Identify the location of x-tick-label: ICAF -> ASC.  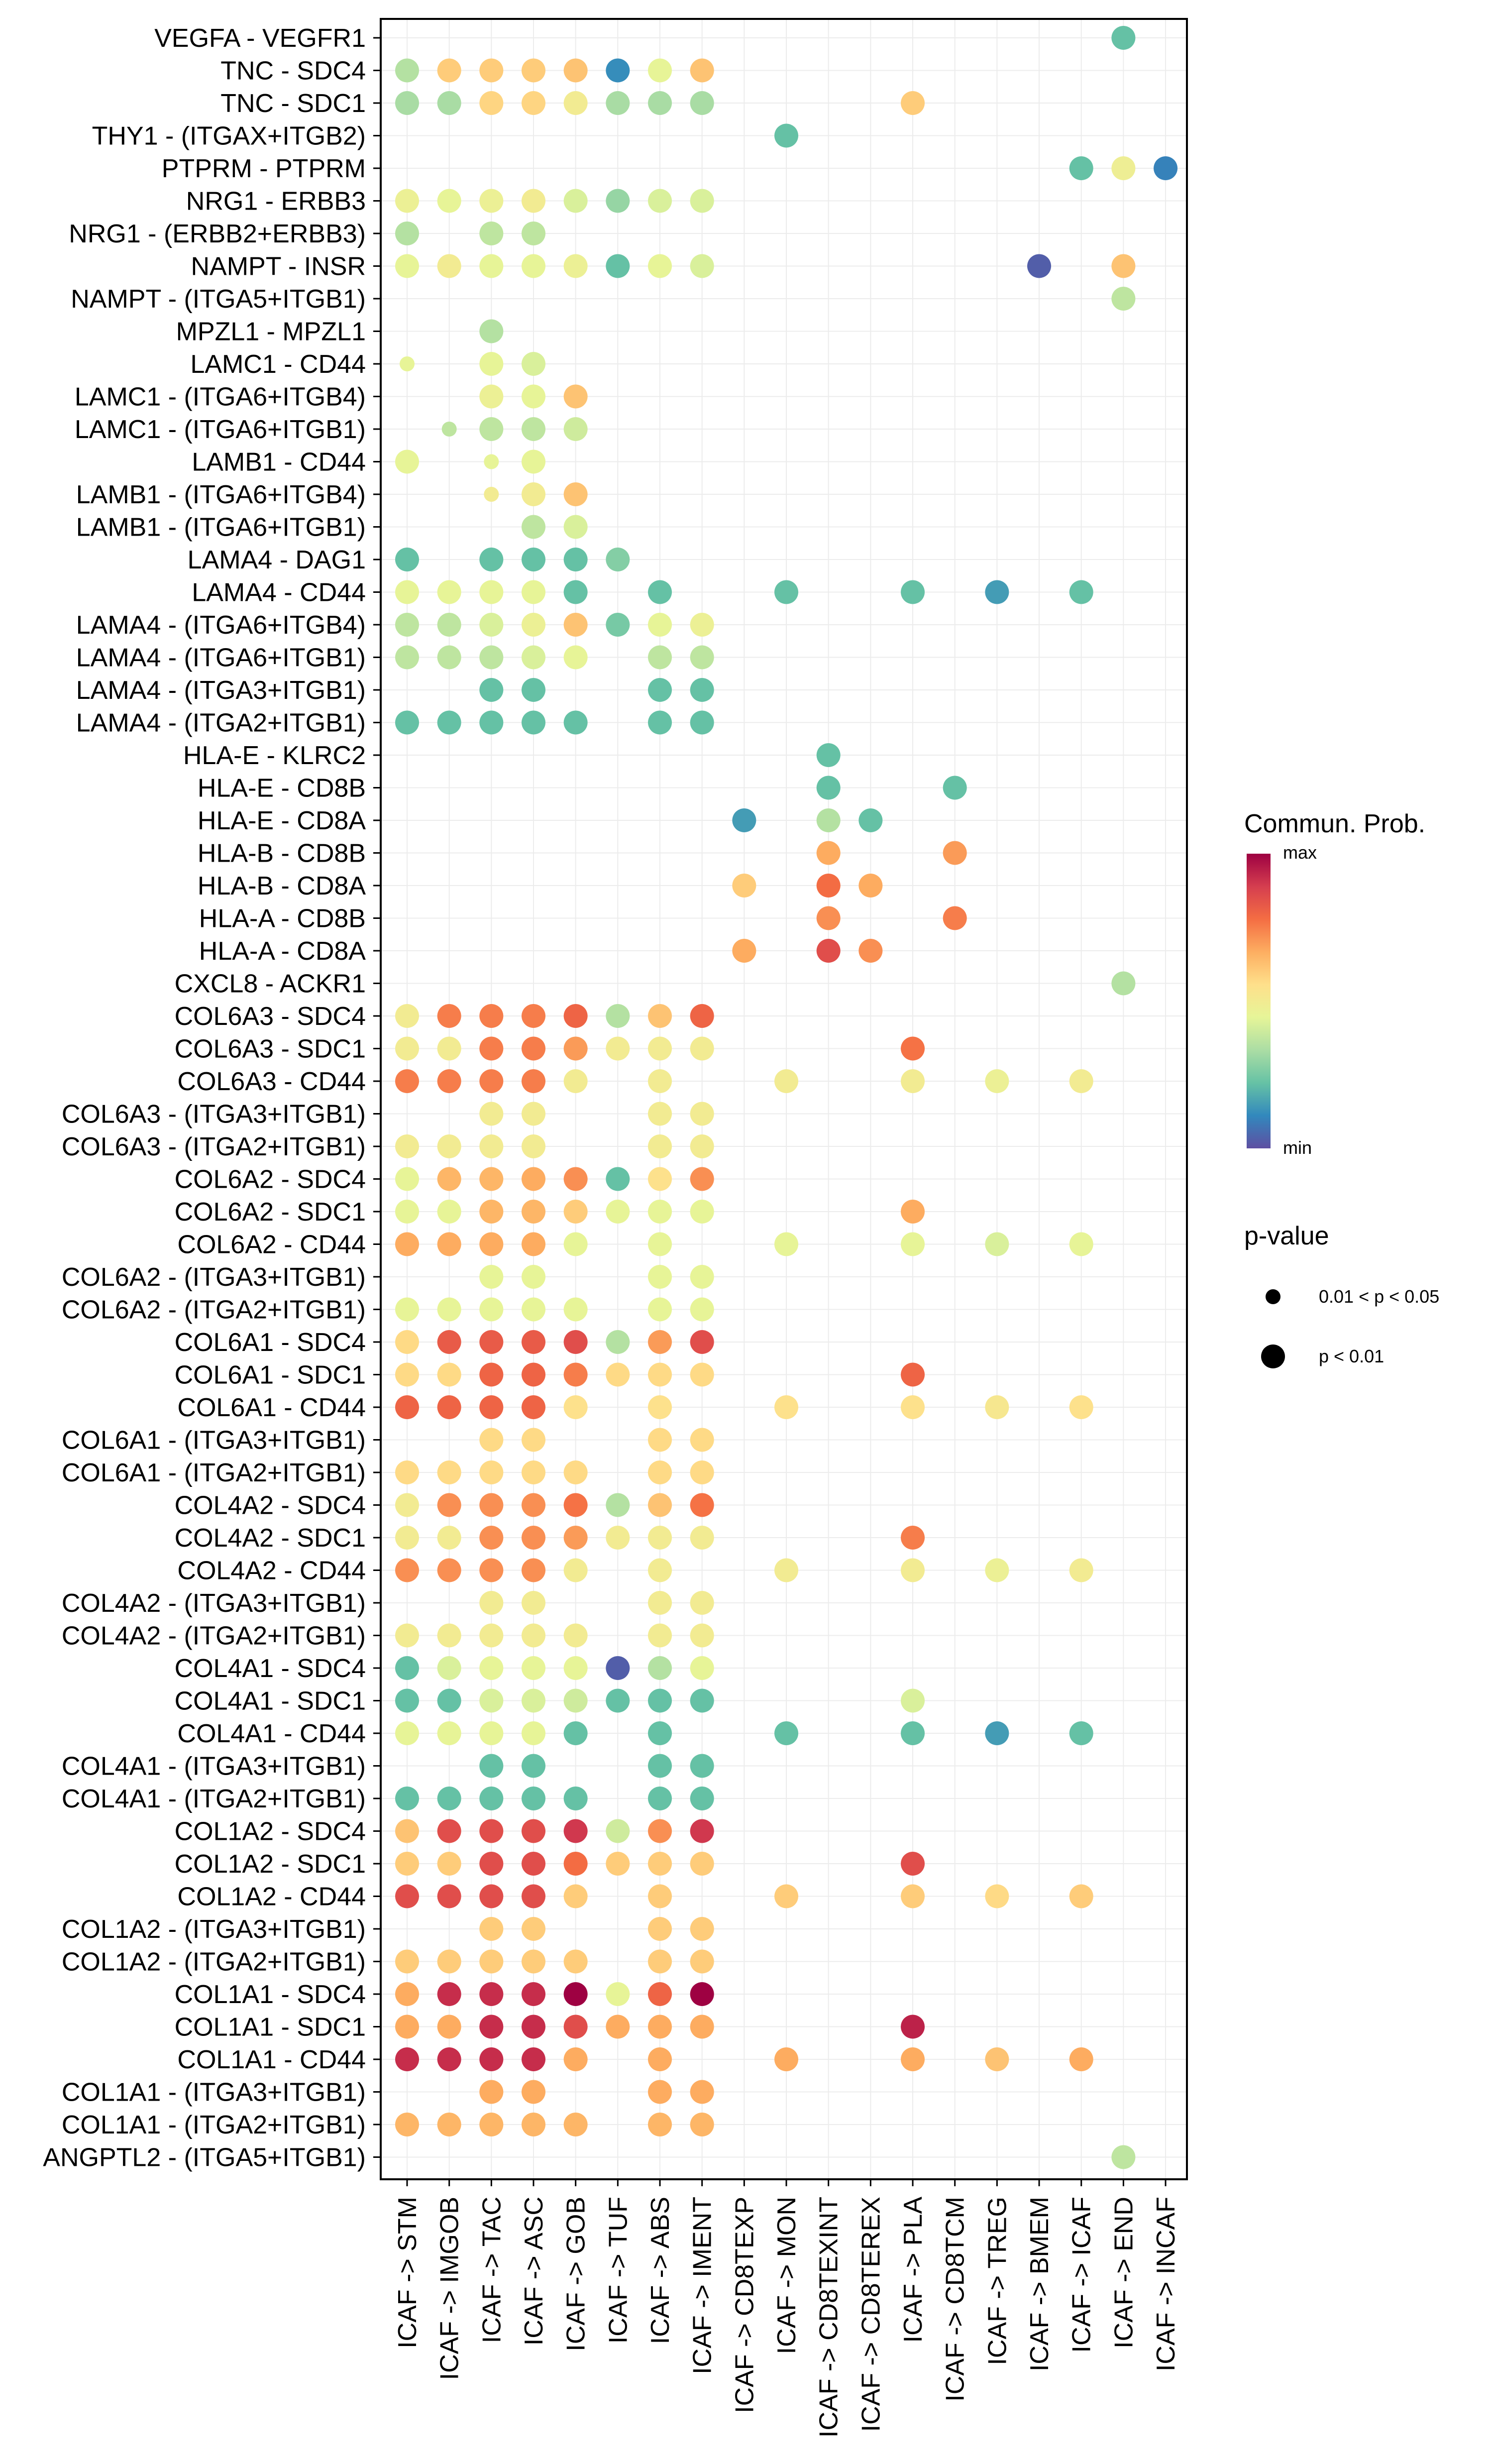
(534, 2271).